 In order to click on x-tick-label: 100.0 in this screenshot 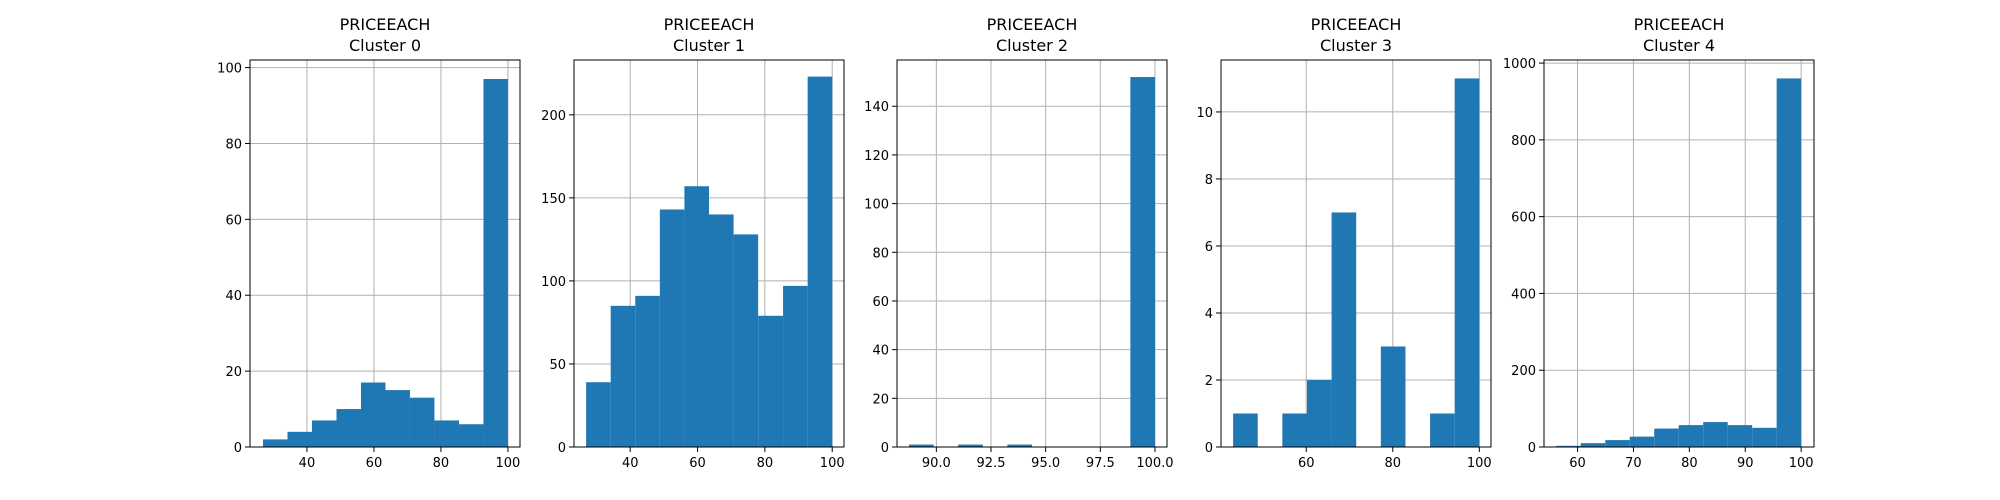, I will do `click(1154, 463)`.